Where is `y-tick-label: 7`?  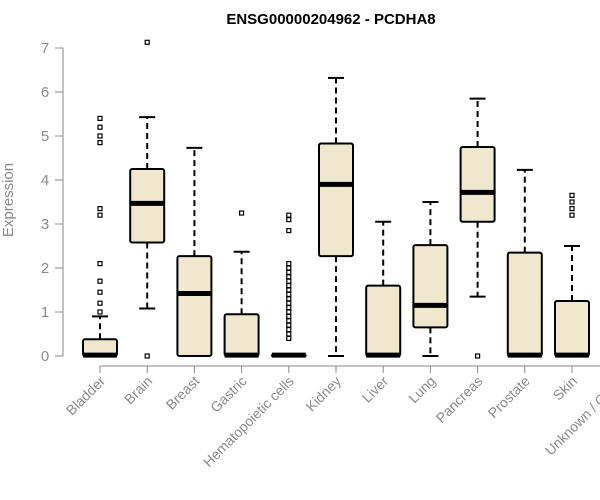 y-tick-label: 7 is located at coordinates (45, 48).